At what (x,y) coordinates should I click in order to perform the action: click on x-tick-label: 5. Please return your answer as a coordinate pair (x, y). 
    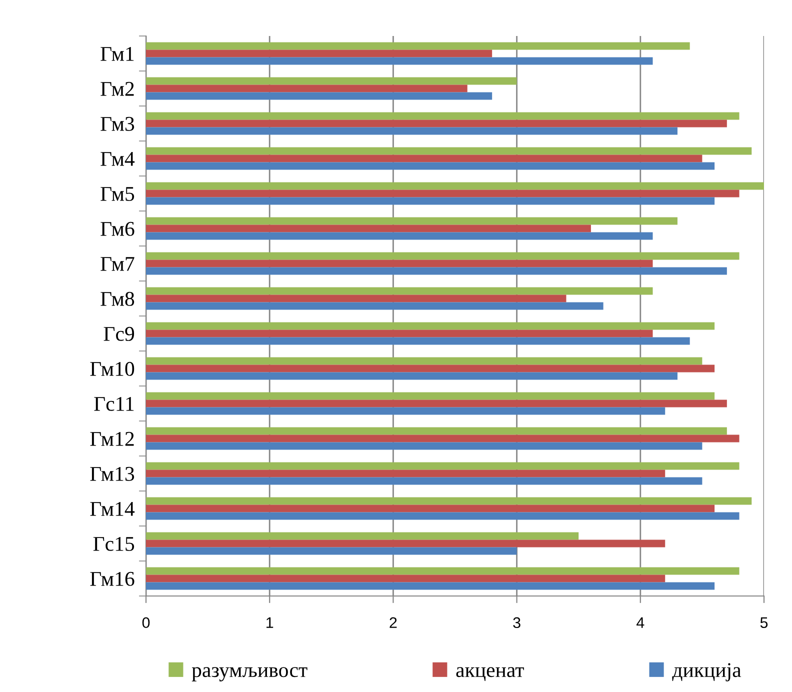
    Looking at the image, I should click on (764, 622).